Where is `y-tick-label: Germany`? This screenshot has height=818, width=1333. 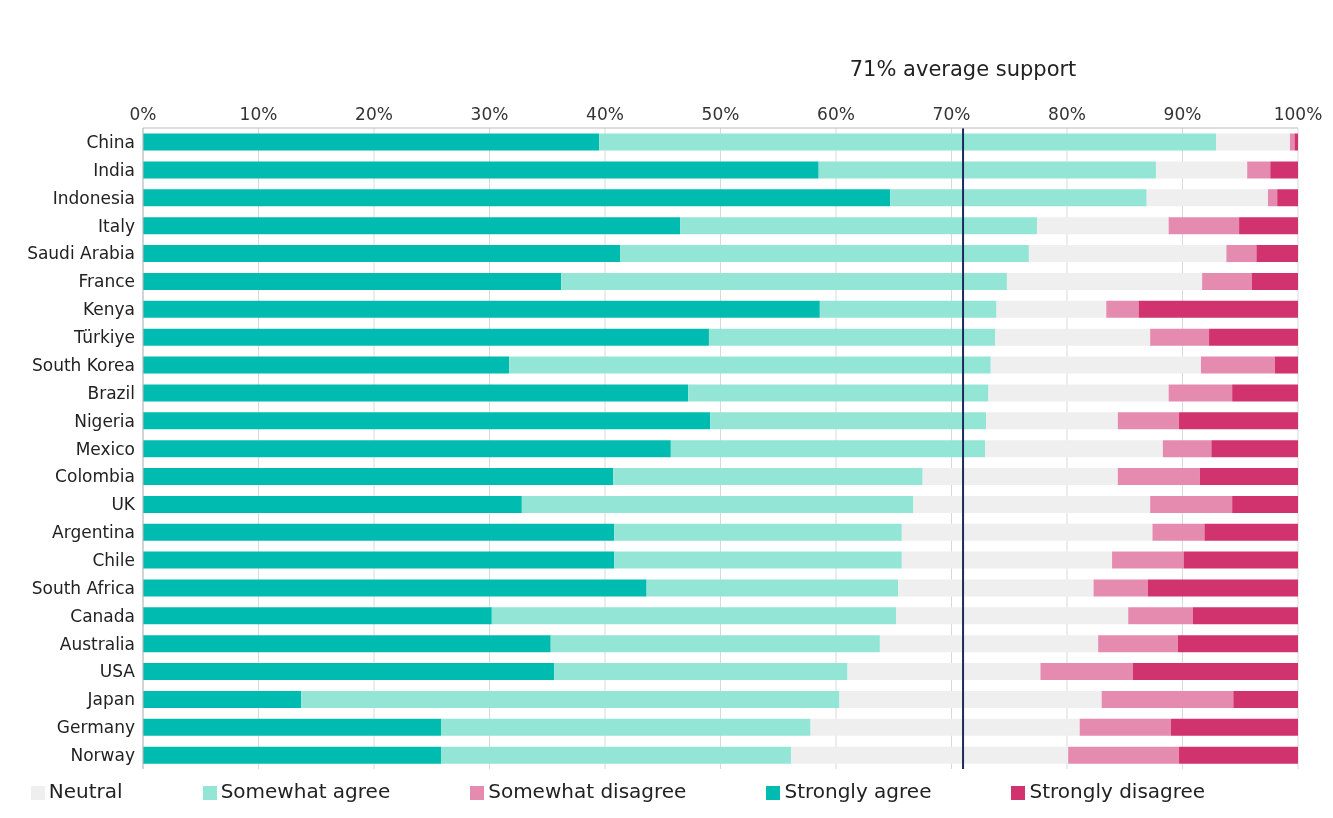
y-tick-label: Germany is located at coordinates (95, 727).